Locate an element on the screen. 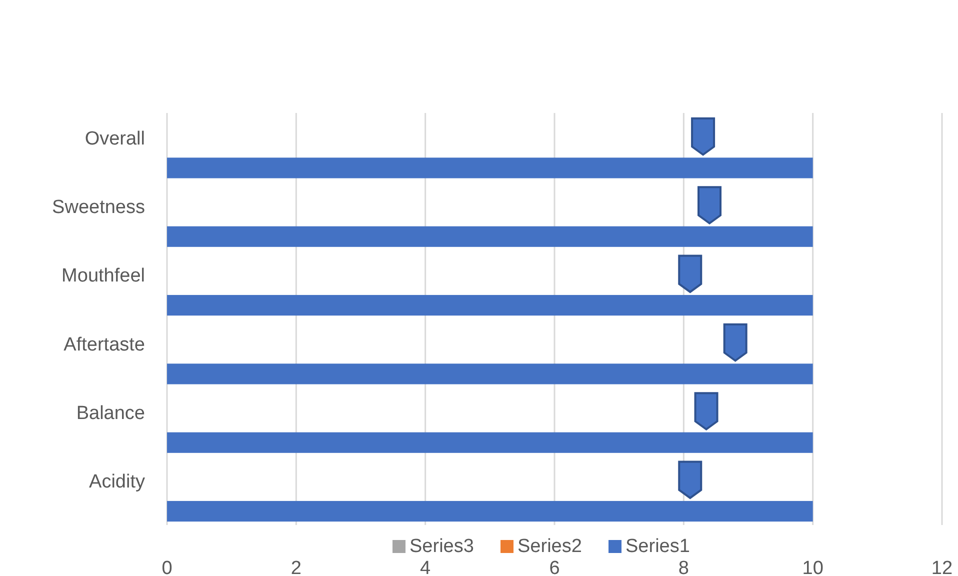 The width and height of the screenshot is (958, 576). y-tick-label: Acidity is located at coordinates (117, 482).